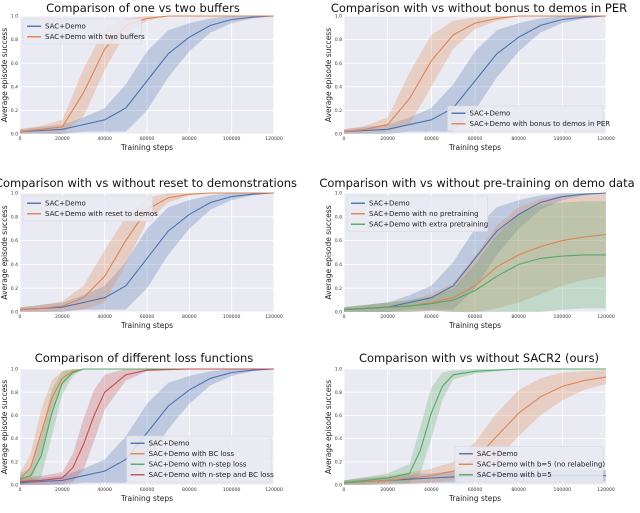 The width and height of the screenshot is (640, 513). I want to click on legend-label: SAC+Demo with no pretraining, so click(424, 214).